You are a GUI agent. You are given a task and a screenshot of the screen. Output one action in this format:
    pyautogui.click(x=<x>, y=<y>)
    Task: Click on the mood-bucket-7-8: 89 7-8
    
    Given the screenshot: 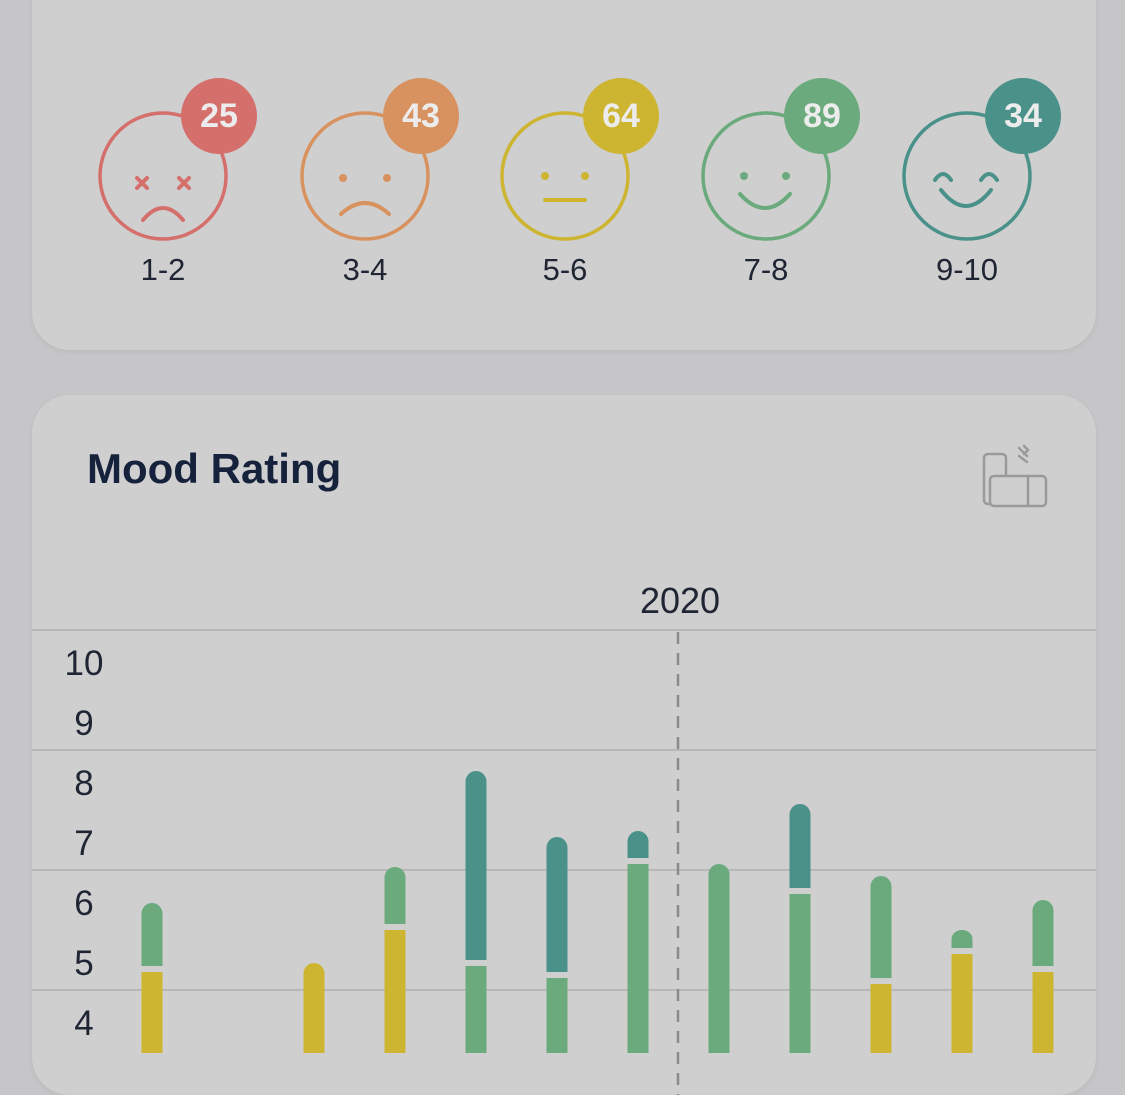 What is the action you would take?
    pyautogui.click(x=800, y=209)
    